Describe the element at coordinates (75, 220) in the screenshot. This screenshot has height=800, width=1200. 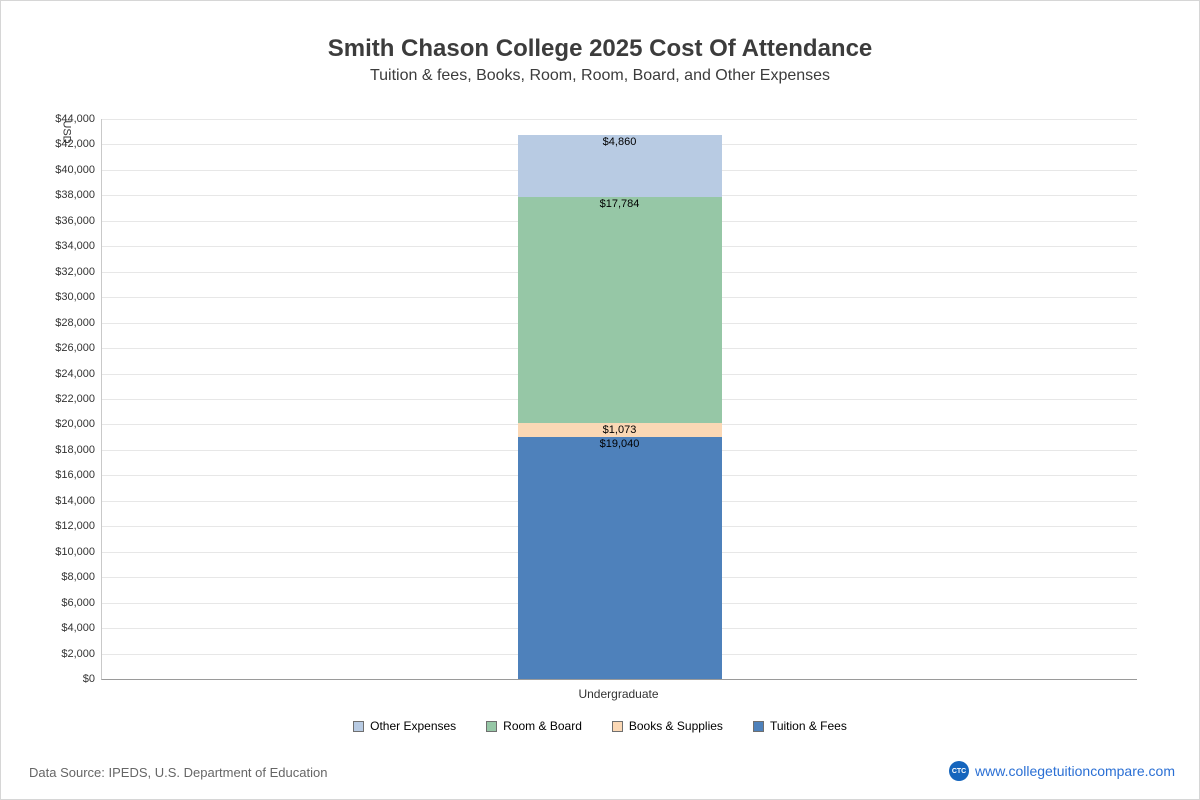
I see `y-tick-label: $36,000` at that location.